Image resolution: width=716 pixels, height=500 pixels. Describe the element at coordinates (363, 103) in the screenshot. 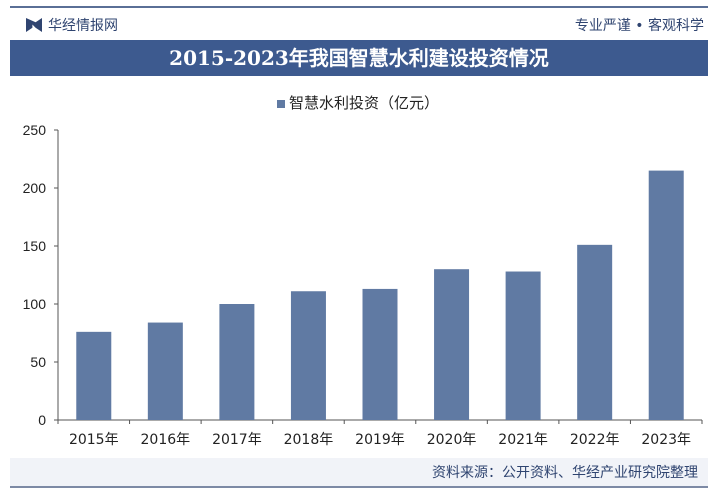

I see `legend-label: 智慧水利投资（亿元）` at that location.